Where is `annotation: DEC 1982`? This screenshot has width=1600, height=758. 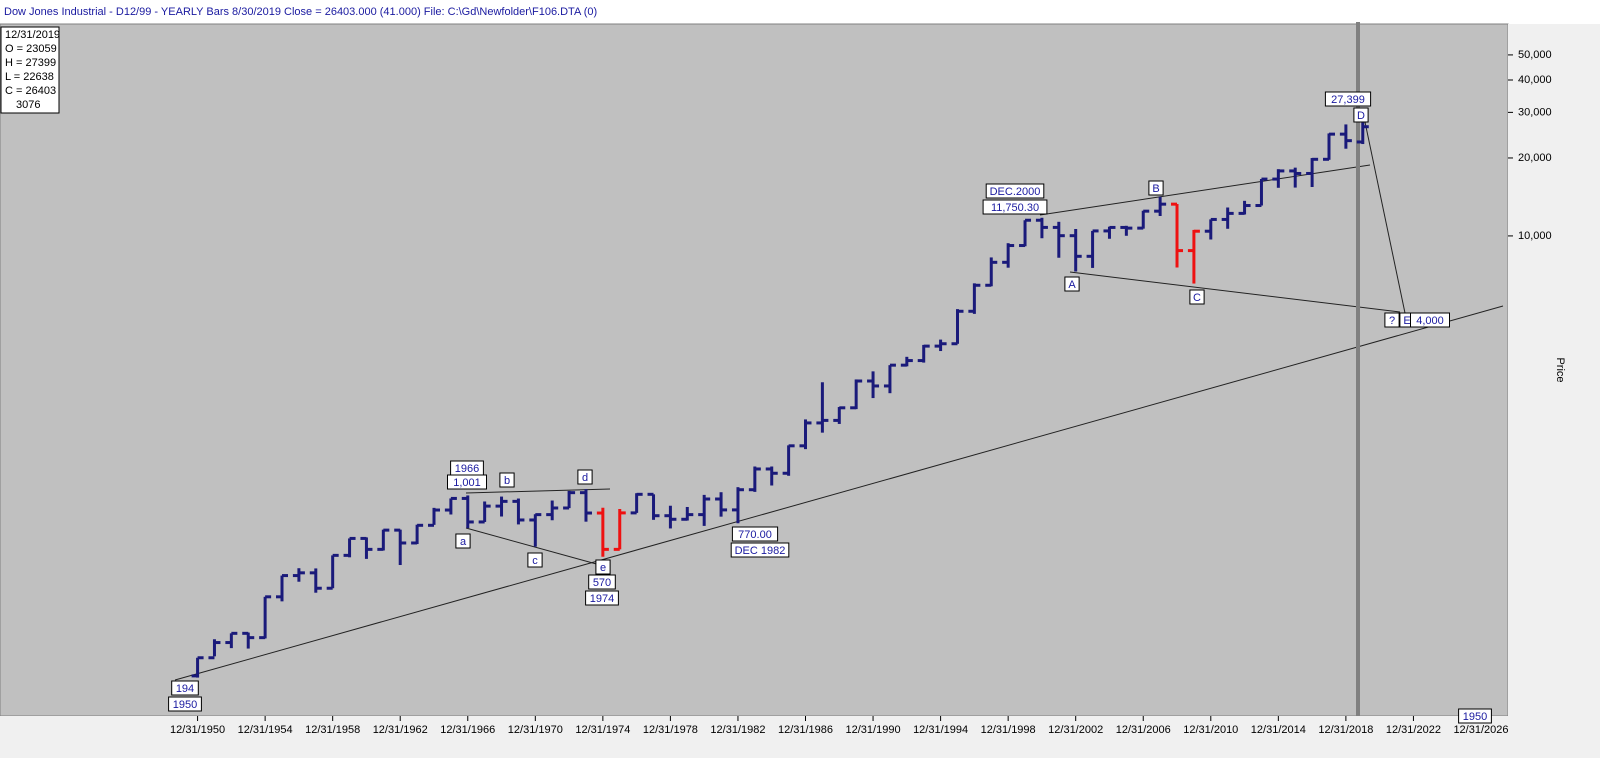
annotation: DEC 1982 is located at coordinates (760, 551).